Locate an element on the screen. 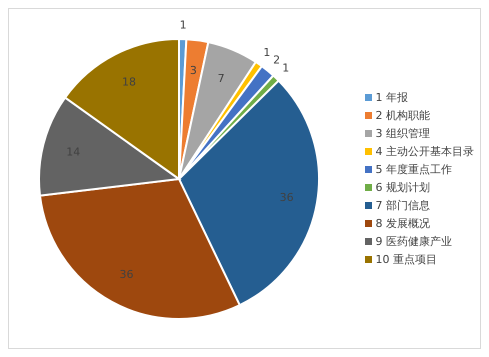  data-label: 2 is located at coordinates (276, 59).